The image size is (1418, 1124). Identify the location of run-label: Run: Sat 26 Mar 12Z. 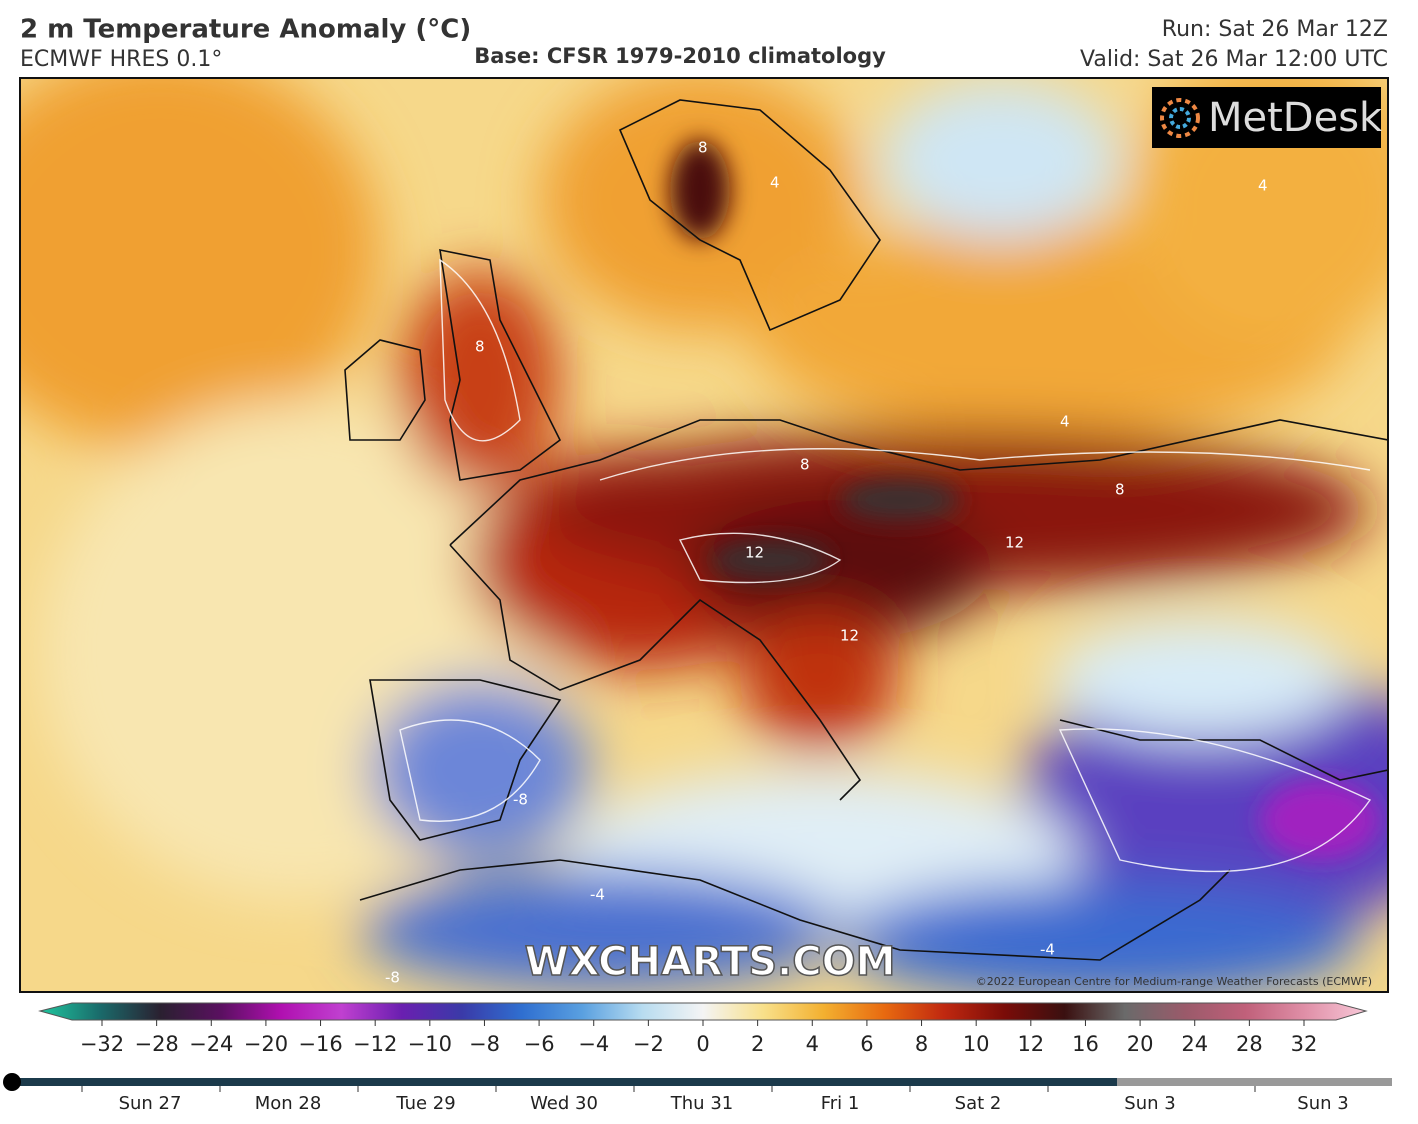
(1275, 29).